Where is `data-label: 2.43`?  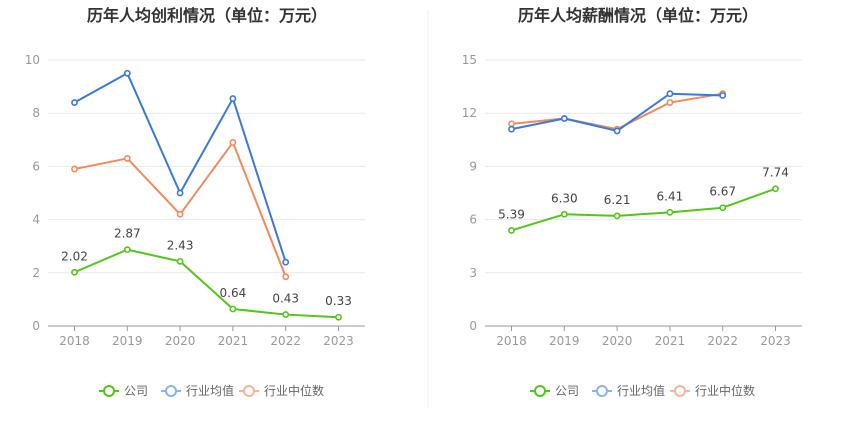 data-label: 2.43 is located at coordinates (180, 245).